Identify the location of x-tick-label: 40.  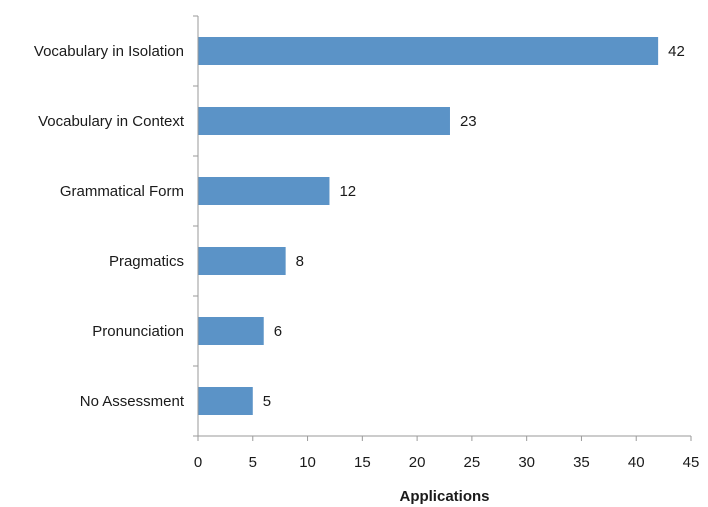
(636, 462).